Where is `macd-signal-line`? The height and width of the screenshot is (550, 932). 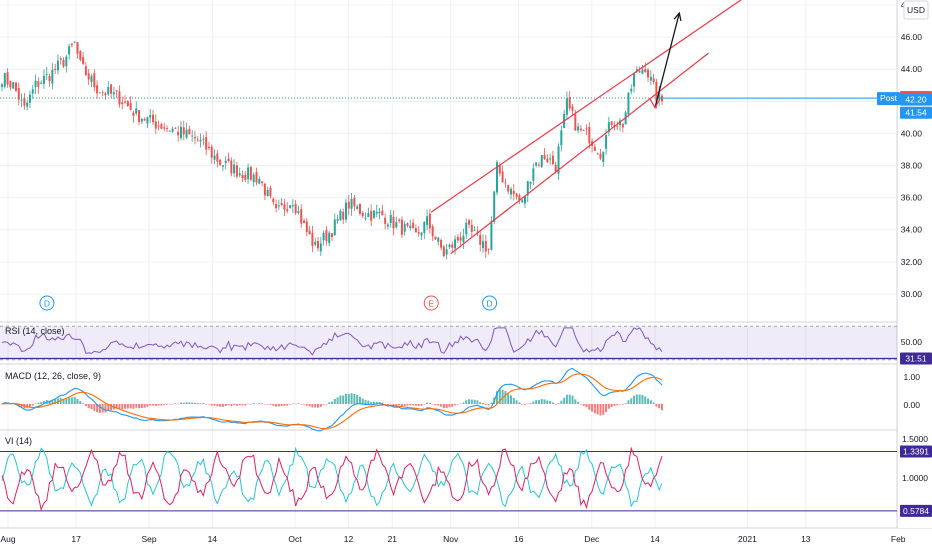 macd-signal-line is located at coordinates (332, 401).